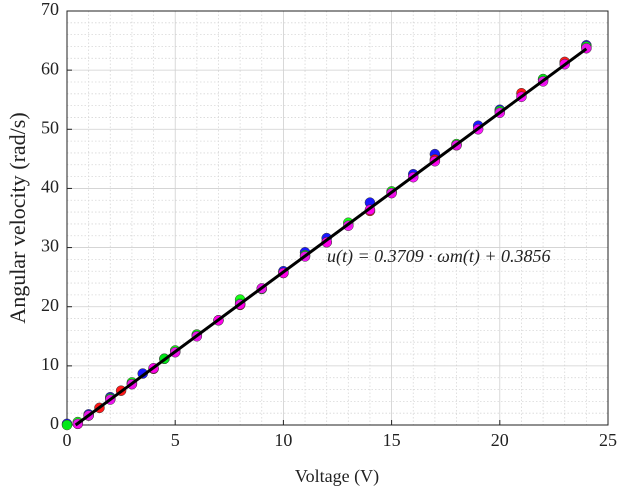 The width and height of the screenshot is (618, 499). Describe the element at coordinates (50, 246) in the screenshot. I see `y-tick-label: 30` at that location.